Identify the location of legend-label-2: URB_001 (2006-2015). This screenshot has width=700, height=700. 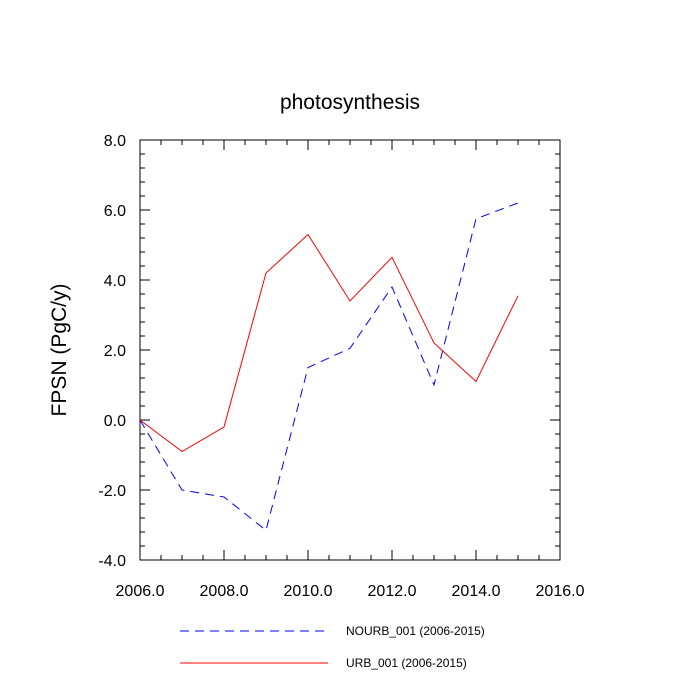
(406, 663).